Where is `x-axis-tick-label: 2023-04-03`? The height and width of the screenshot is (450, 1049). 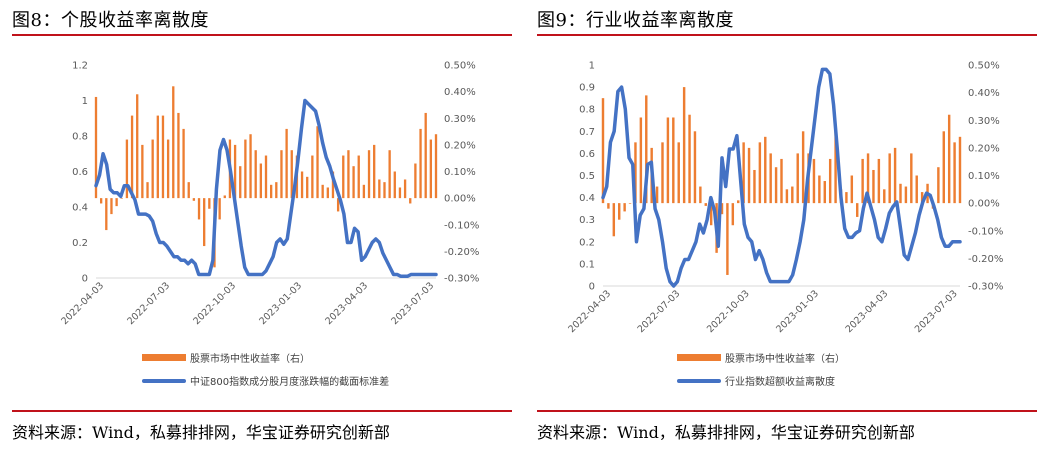 x-axis-tick-label: 2023-04-03 is located at coordinates (867, 311).